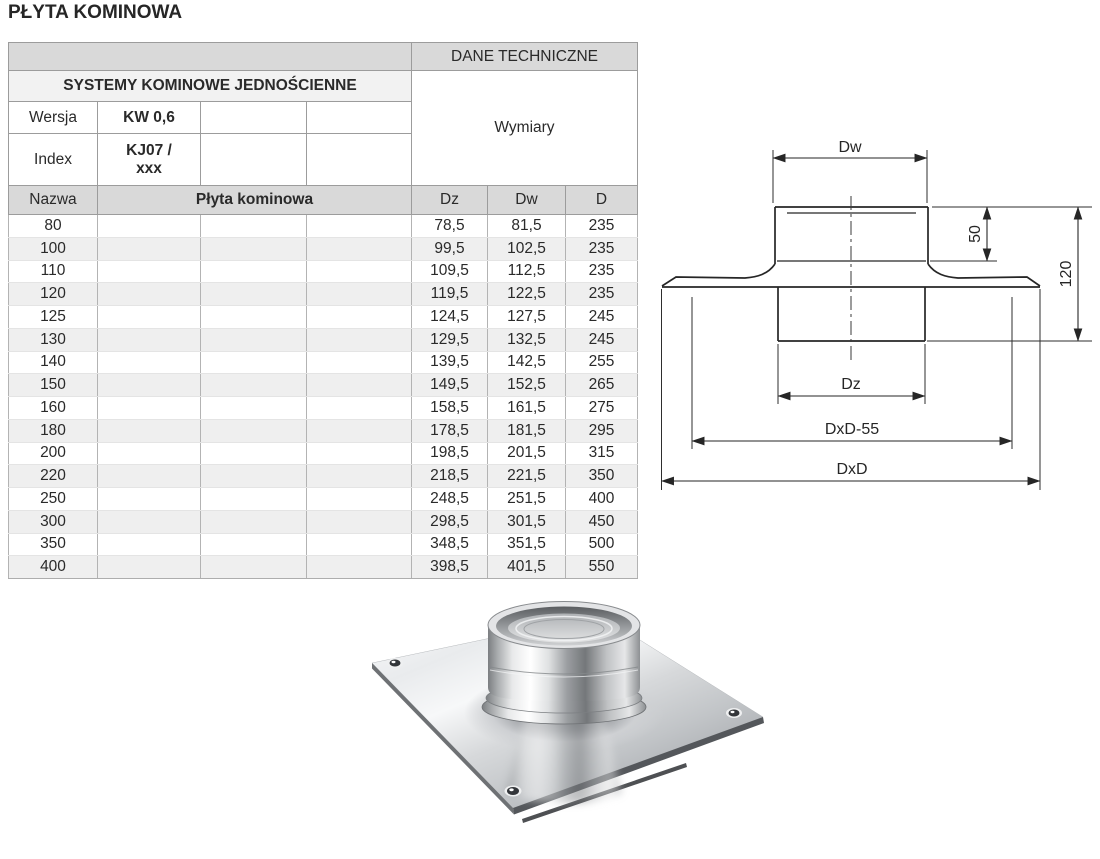 Image resolution: width=1100 pixels, height=859 pixels. I want to click on cell-name: 200, so click(53, 453).